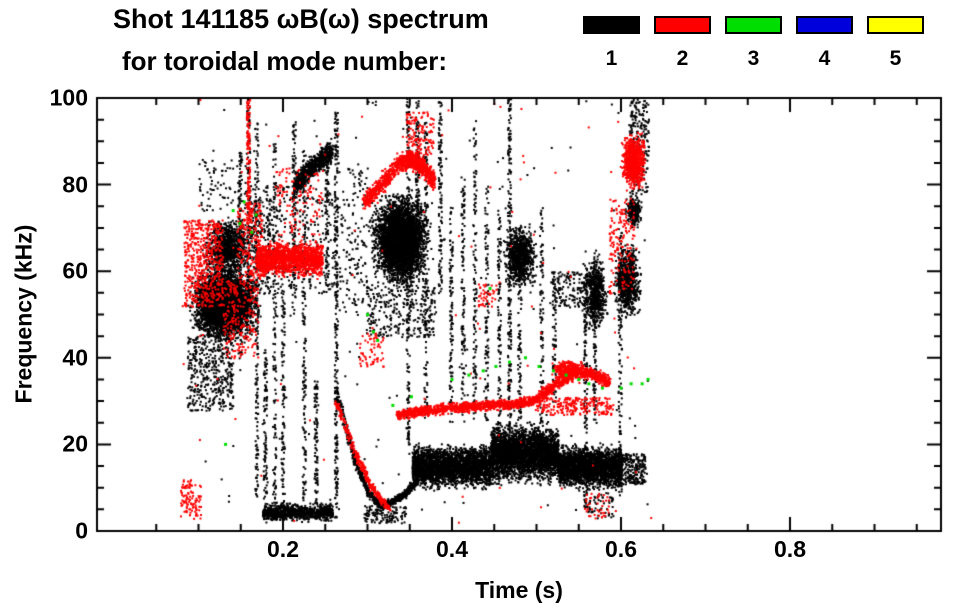 The width and height of the screenshot is (963, 615). I want to click on legend-mode-number: 3, so click(753, 58).